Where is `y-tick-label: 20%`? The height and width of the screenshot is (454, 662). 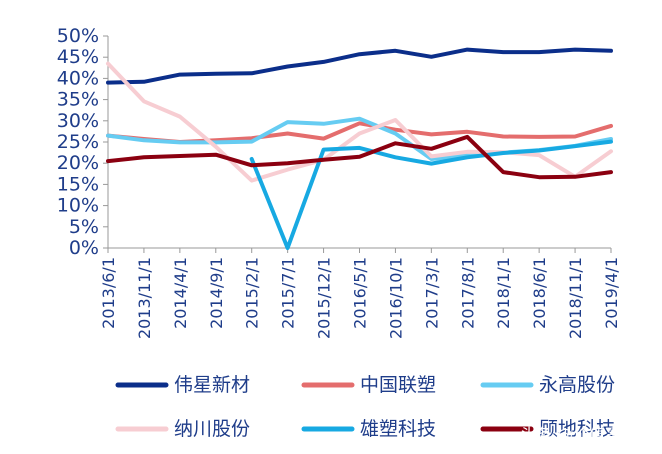
y-tick-label: 20% is located at coordinates (78, 163).